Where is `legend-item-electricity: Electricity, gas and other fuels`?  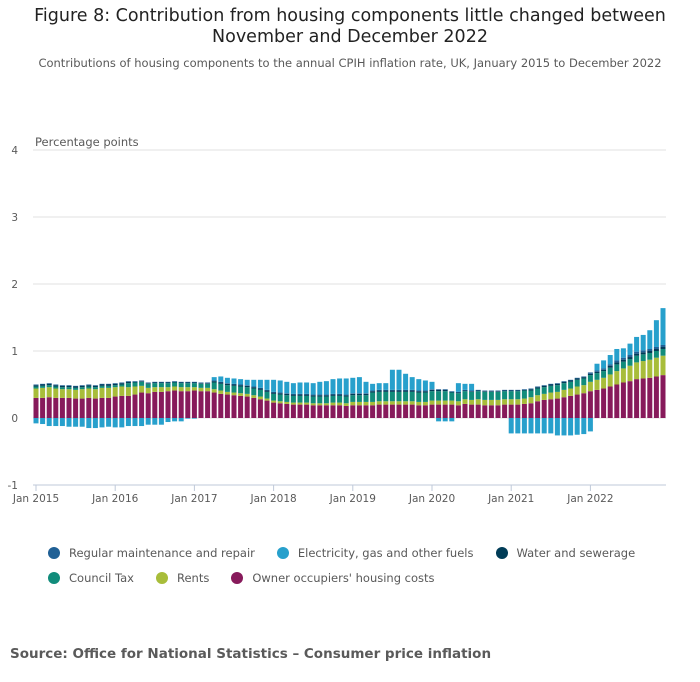
legend-item-electricity: Electricity, gas and other fuels is located at coordinates (375, 553).